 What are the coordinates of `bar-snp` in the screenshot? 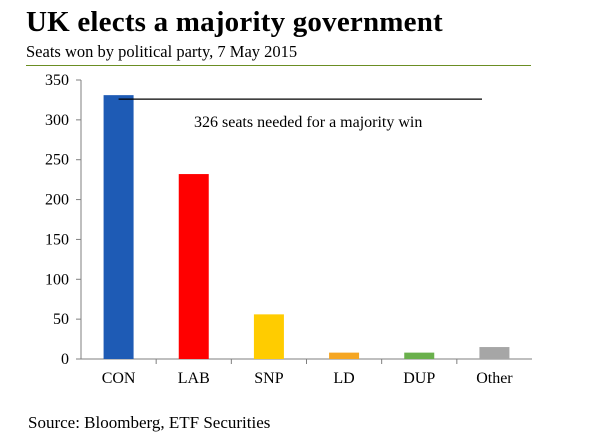 It's located at (268, 336).